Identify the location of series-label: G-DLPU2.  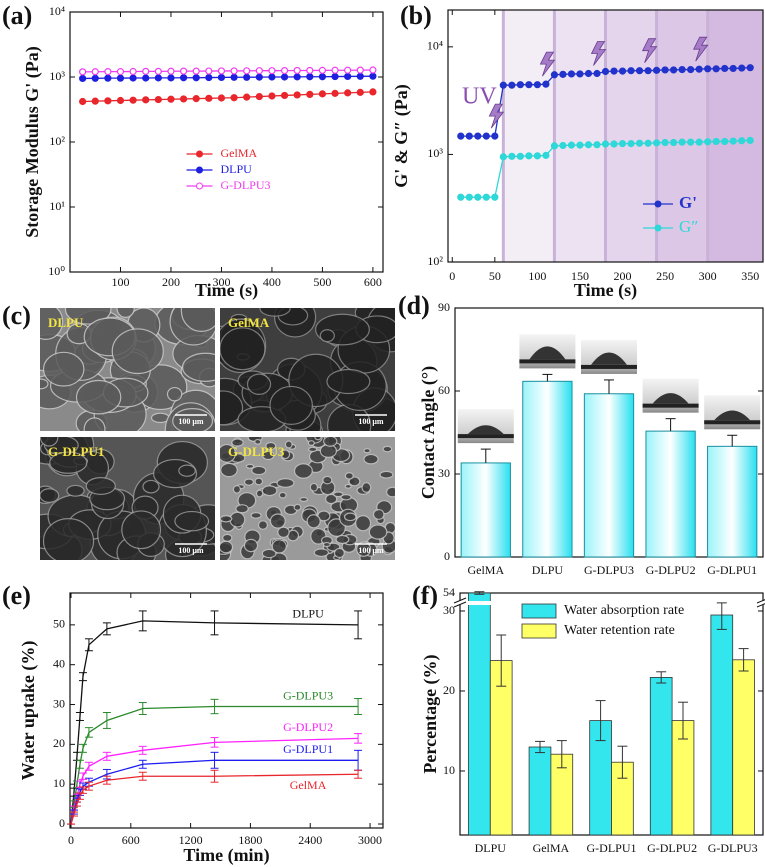
(308, 727).